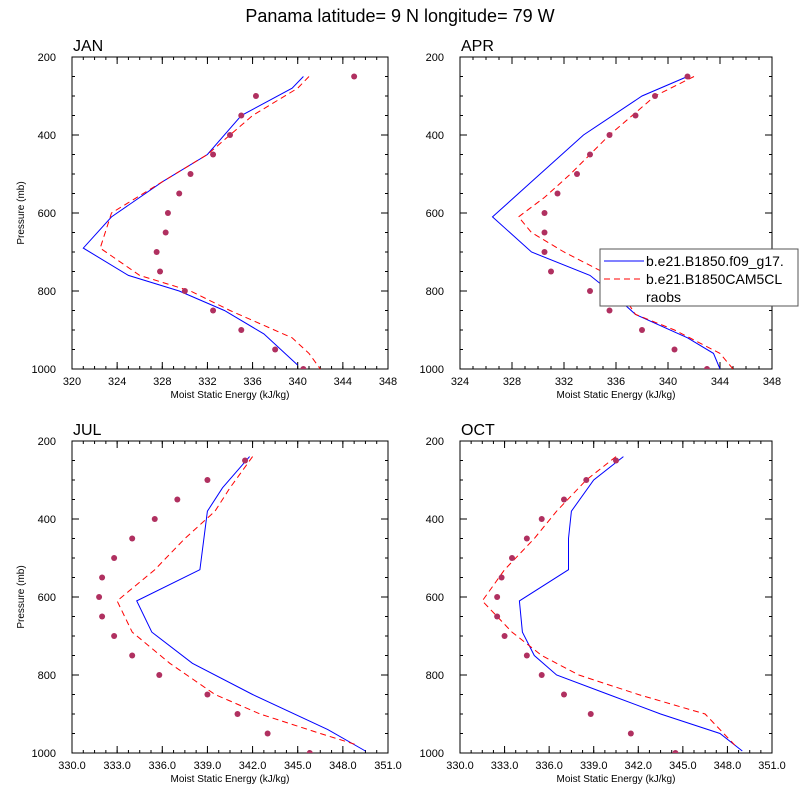 The image size is (800, 800). What do you see at coordinates (728, 766) in the screenshot?
I see `panel-oct-xtick-label: 348.0` at bounding box center [728, 766].